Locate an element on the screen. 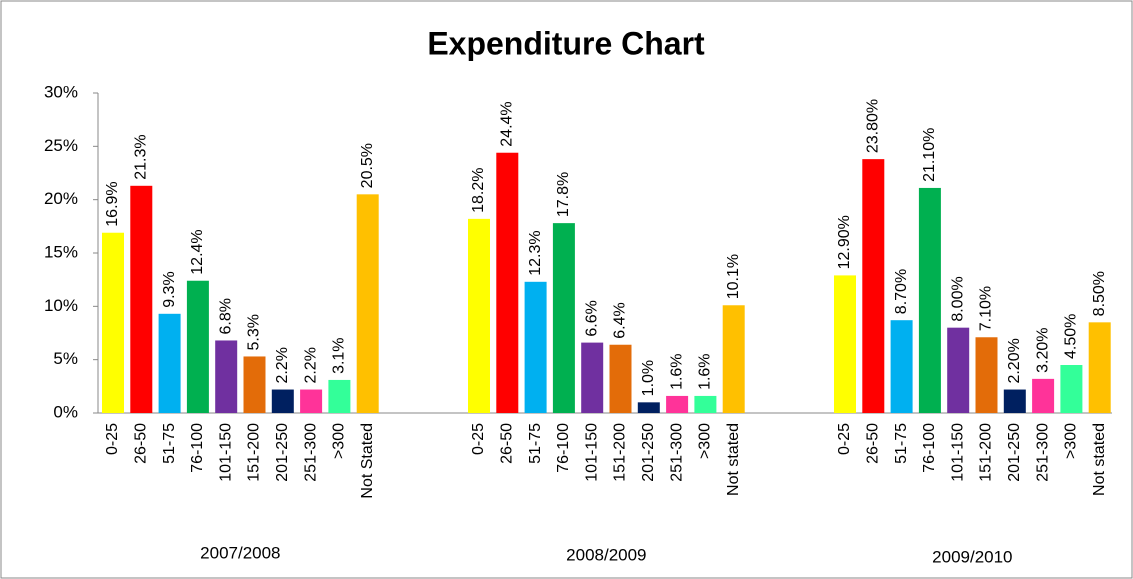  value-label: 8.50% is located at coordinates (1099, 293).